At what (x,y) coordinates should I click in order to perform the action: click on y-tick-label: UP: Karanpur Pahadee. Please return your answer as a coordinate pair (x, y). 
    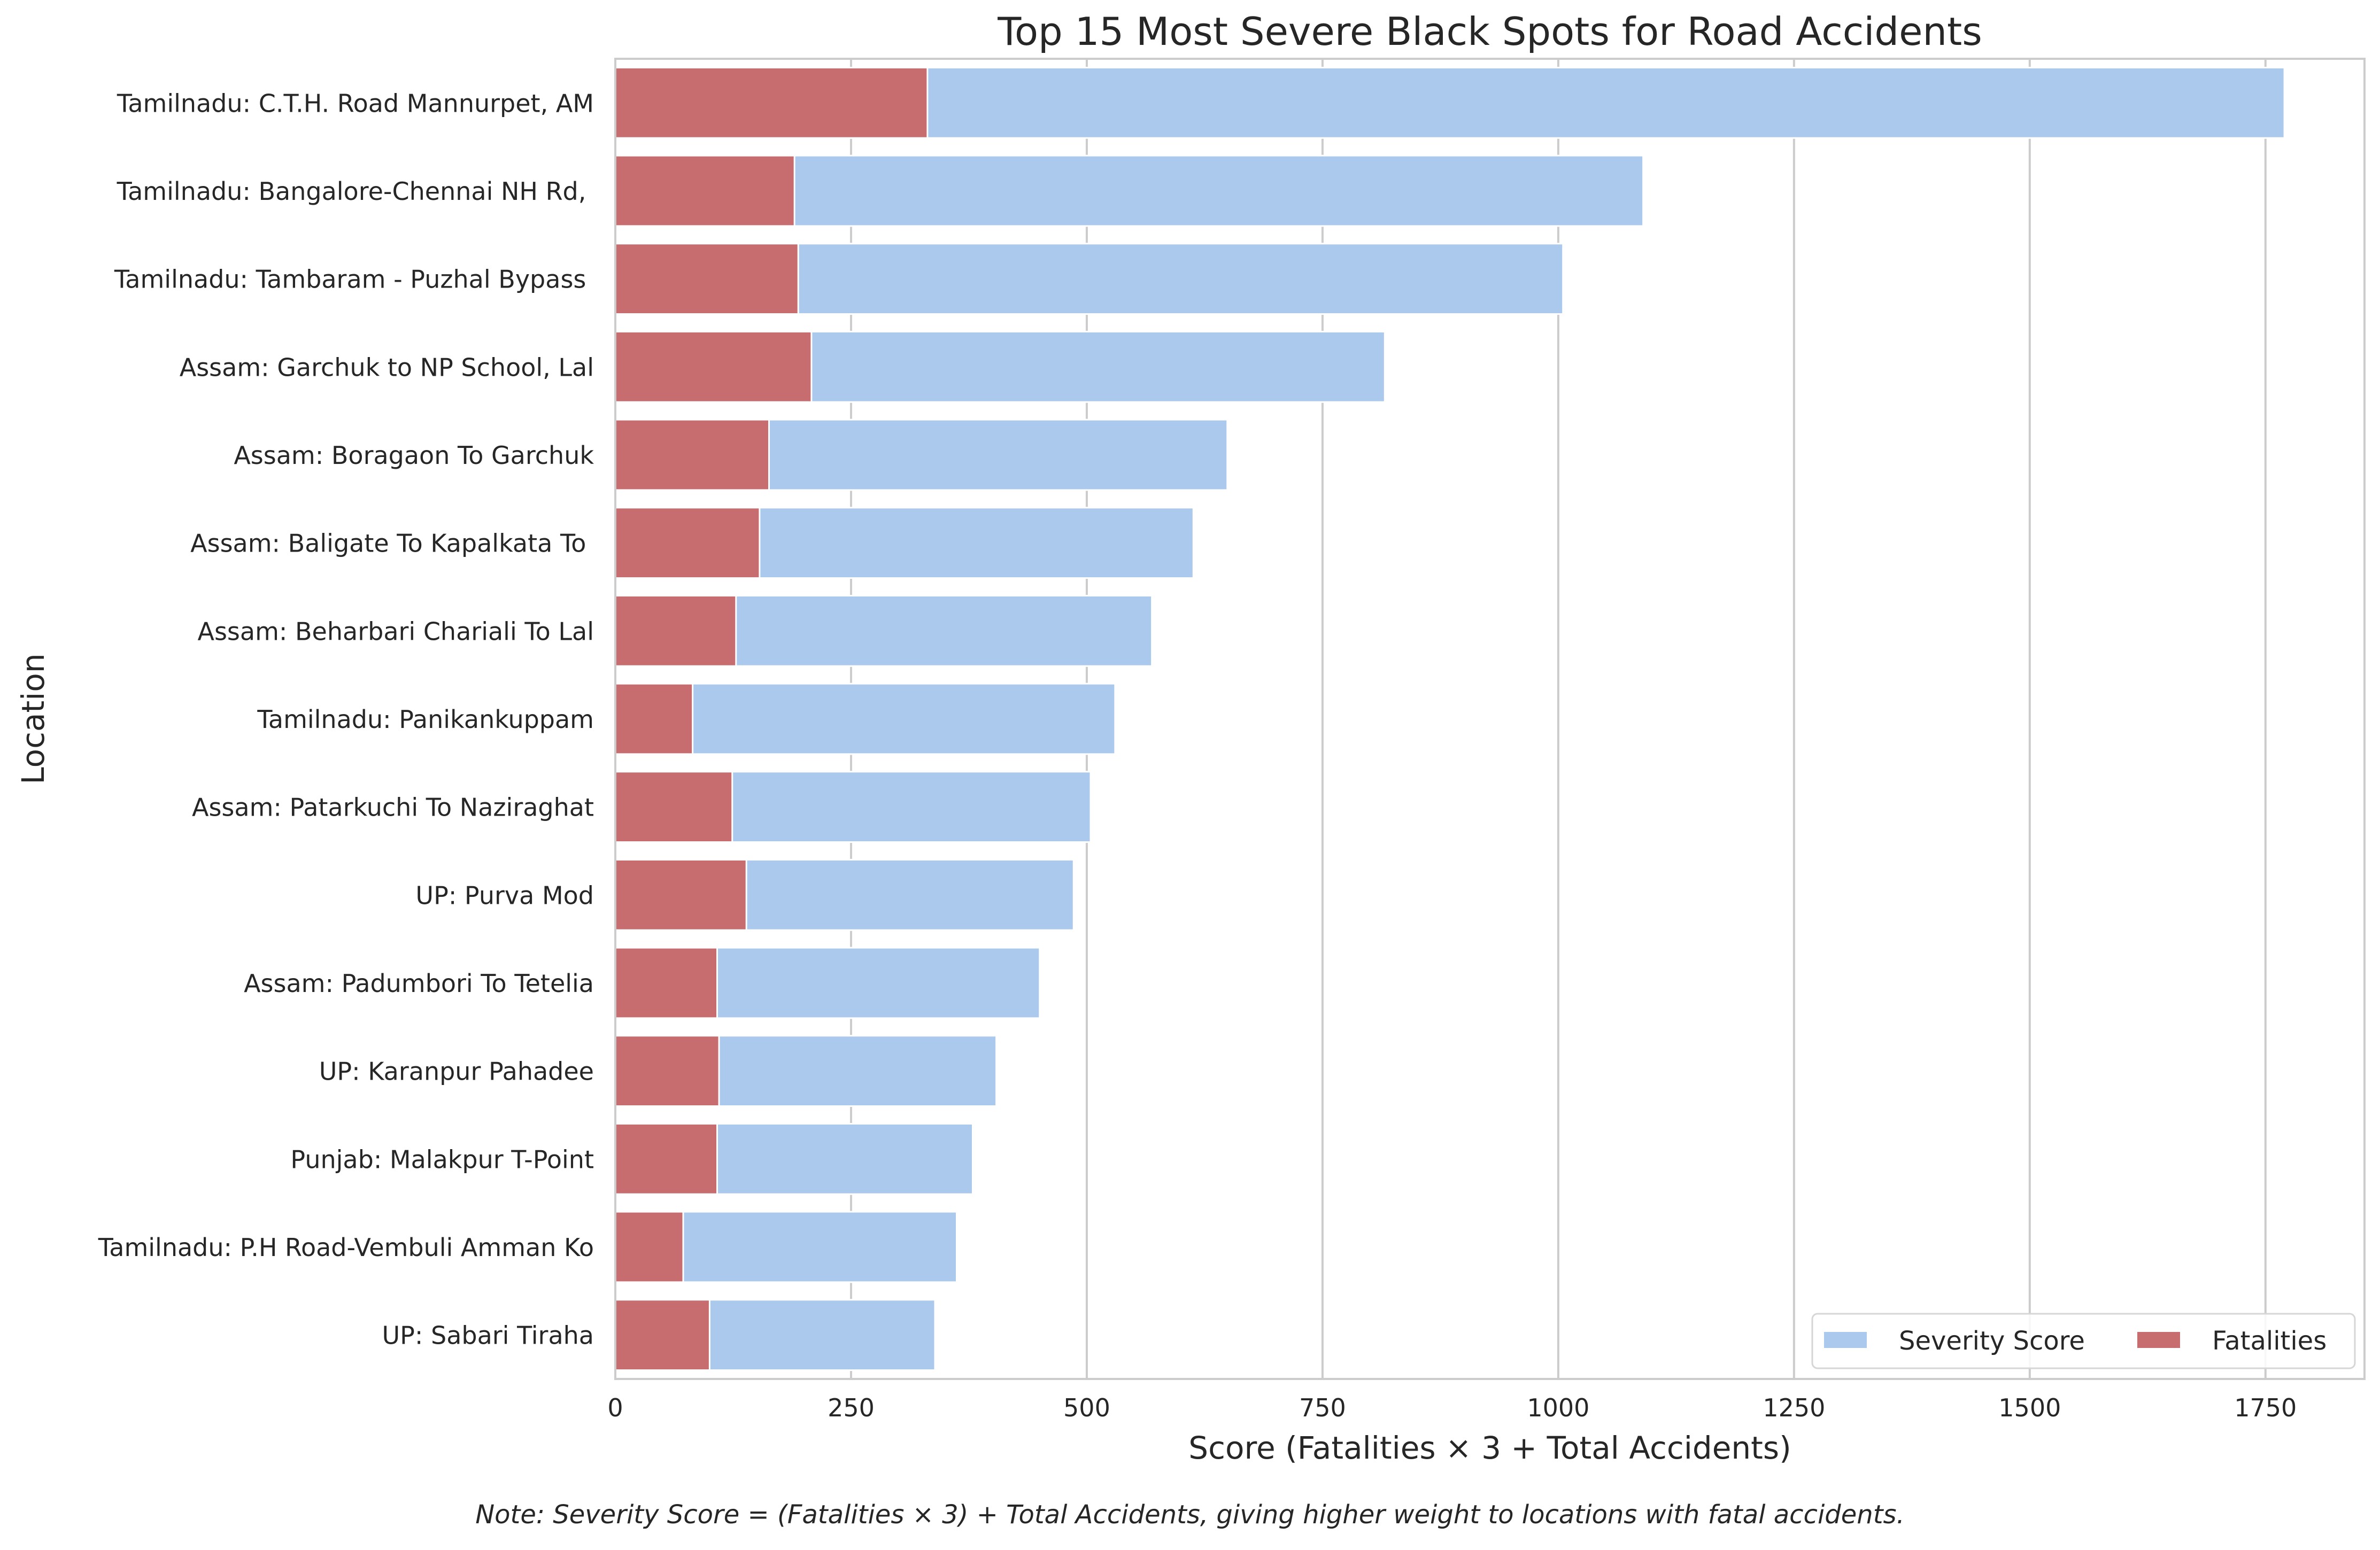
    Looking at the image, I should click on (456, 1071).